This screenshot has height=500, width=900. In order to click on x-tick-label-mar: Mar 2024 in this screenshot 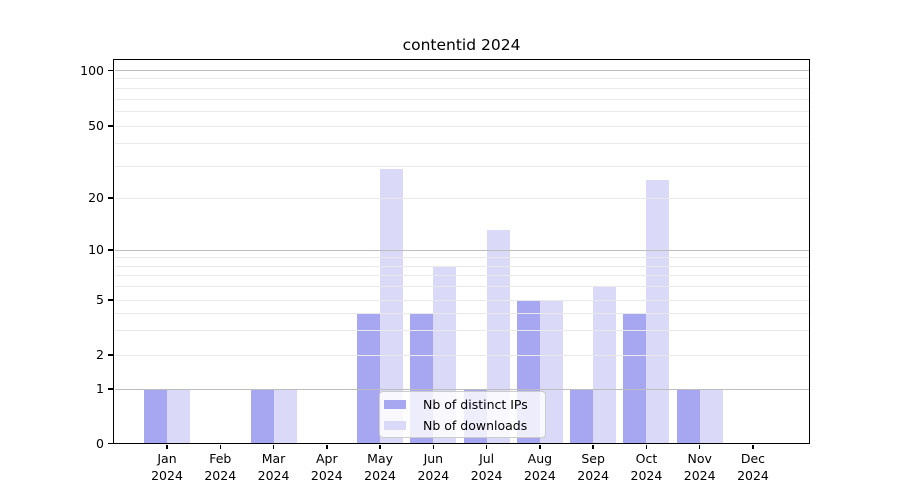, I will do `click(273, 467)`.